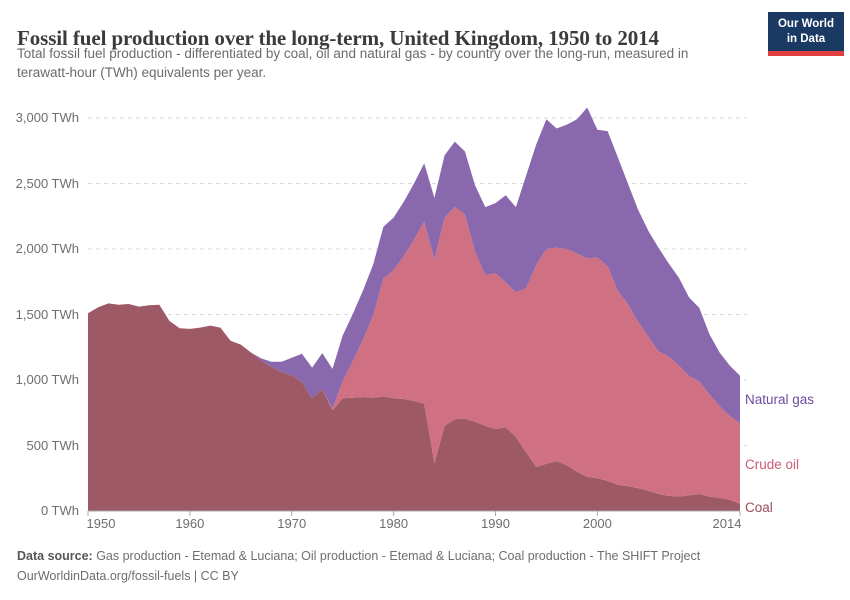 This screenshot has width=850, height=600. What do you see at coordinates (806, 38) in the screenshot?
I see `owid-logo-line2: in Data` at bounding box center [806, 38].